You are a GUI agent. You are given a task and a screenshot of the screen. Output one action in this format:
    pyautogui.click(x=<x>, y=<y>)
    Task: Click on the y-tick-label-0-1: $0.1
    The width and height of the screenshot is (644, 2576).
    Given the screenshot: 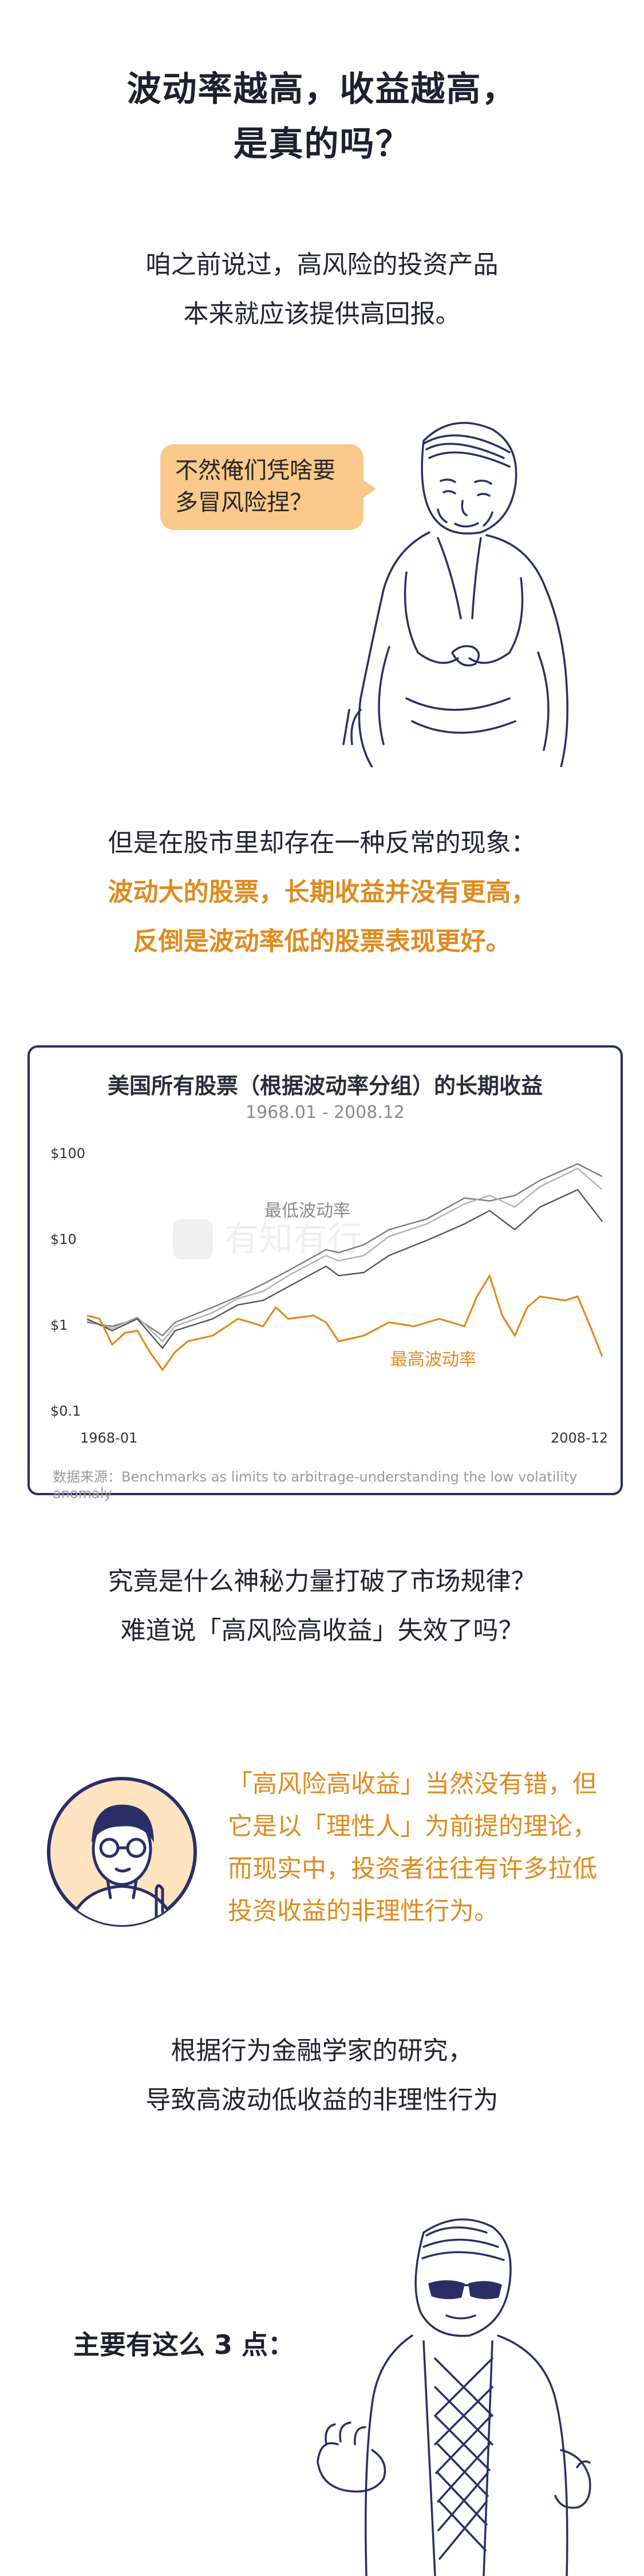 What is the action you would take?
    pyautogui.click(x=65, y=1411)
    